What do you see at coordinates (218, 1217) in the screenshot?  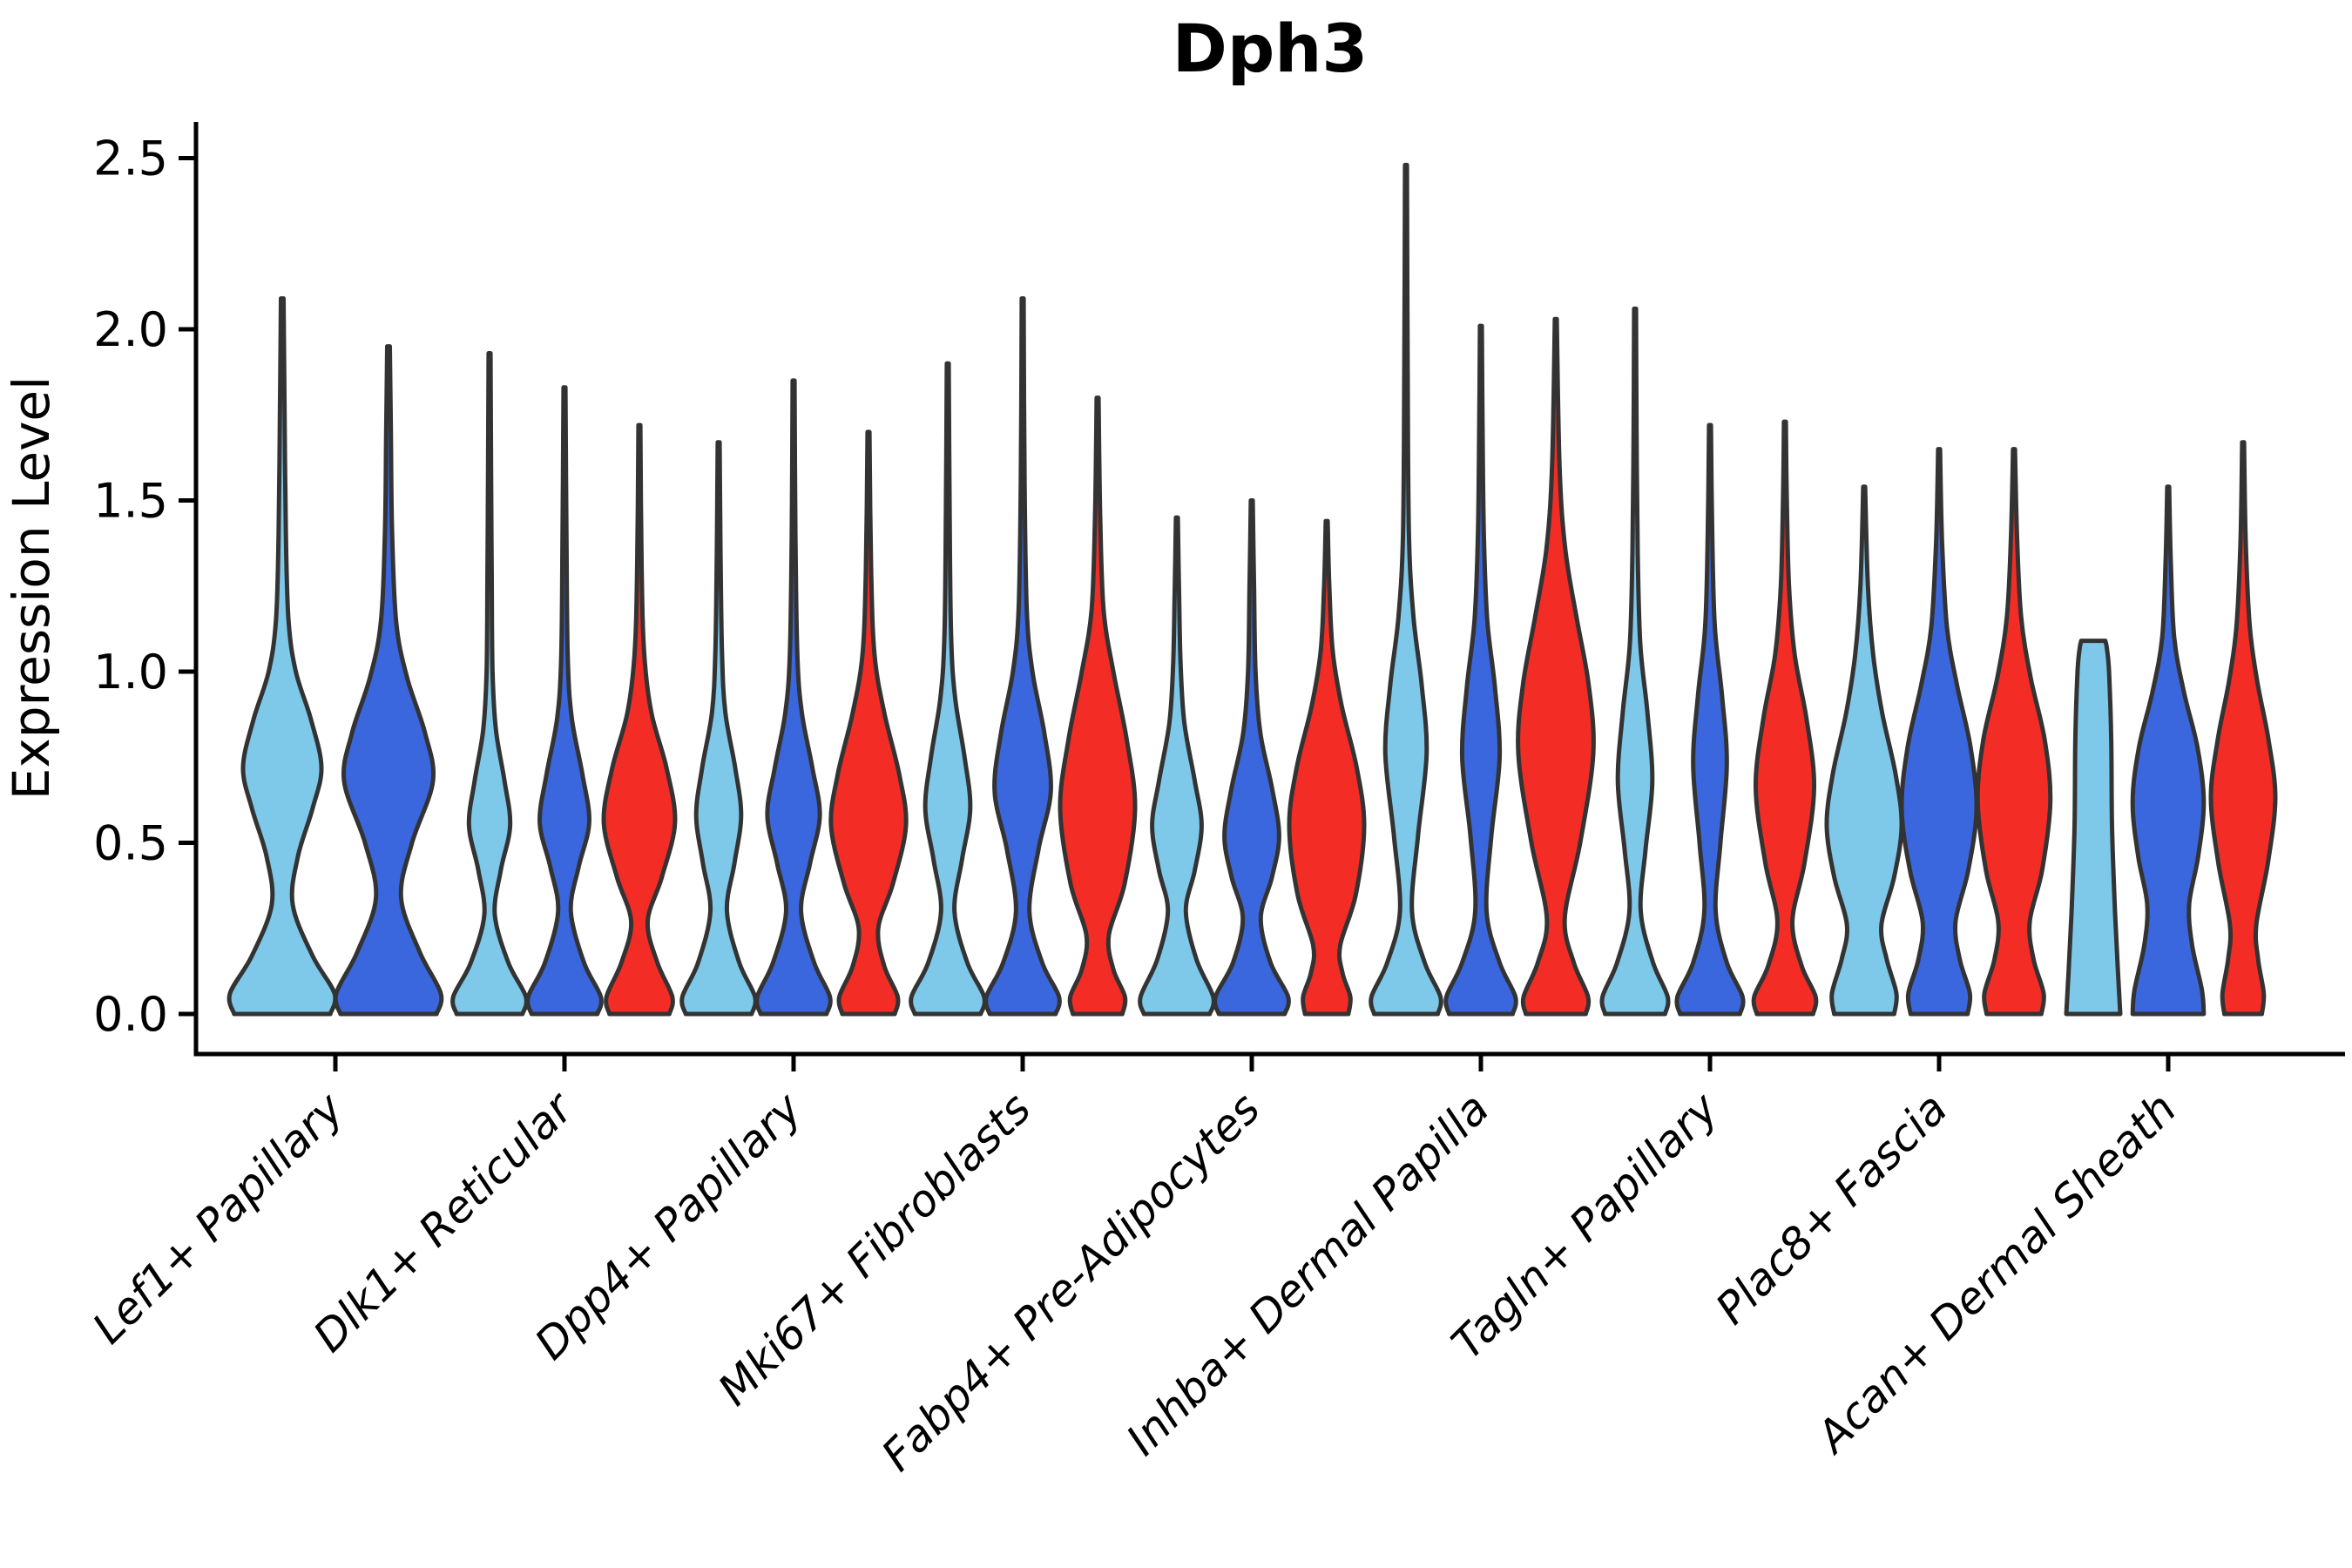 I see `x-tick-label: Lef1+ Papillary` at bounding box center [218, 1217].